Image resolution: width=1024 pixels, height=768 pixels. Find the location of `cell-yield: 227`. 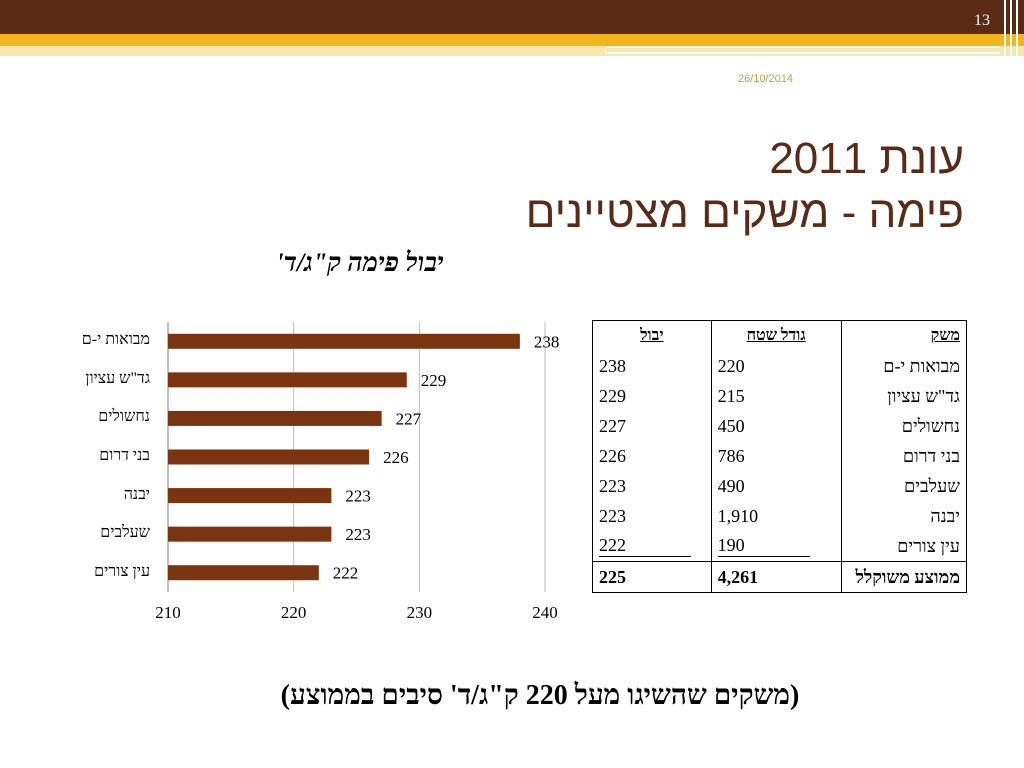

cell-yield: 227 is located at coordinates (612, 425).